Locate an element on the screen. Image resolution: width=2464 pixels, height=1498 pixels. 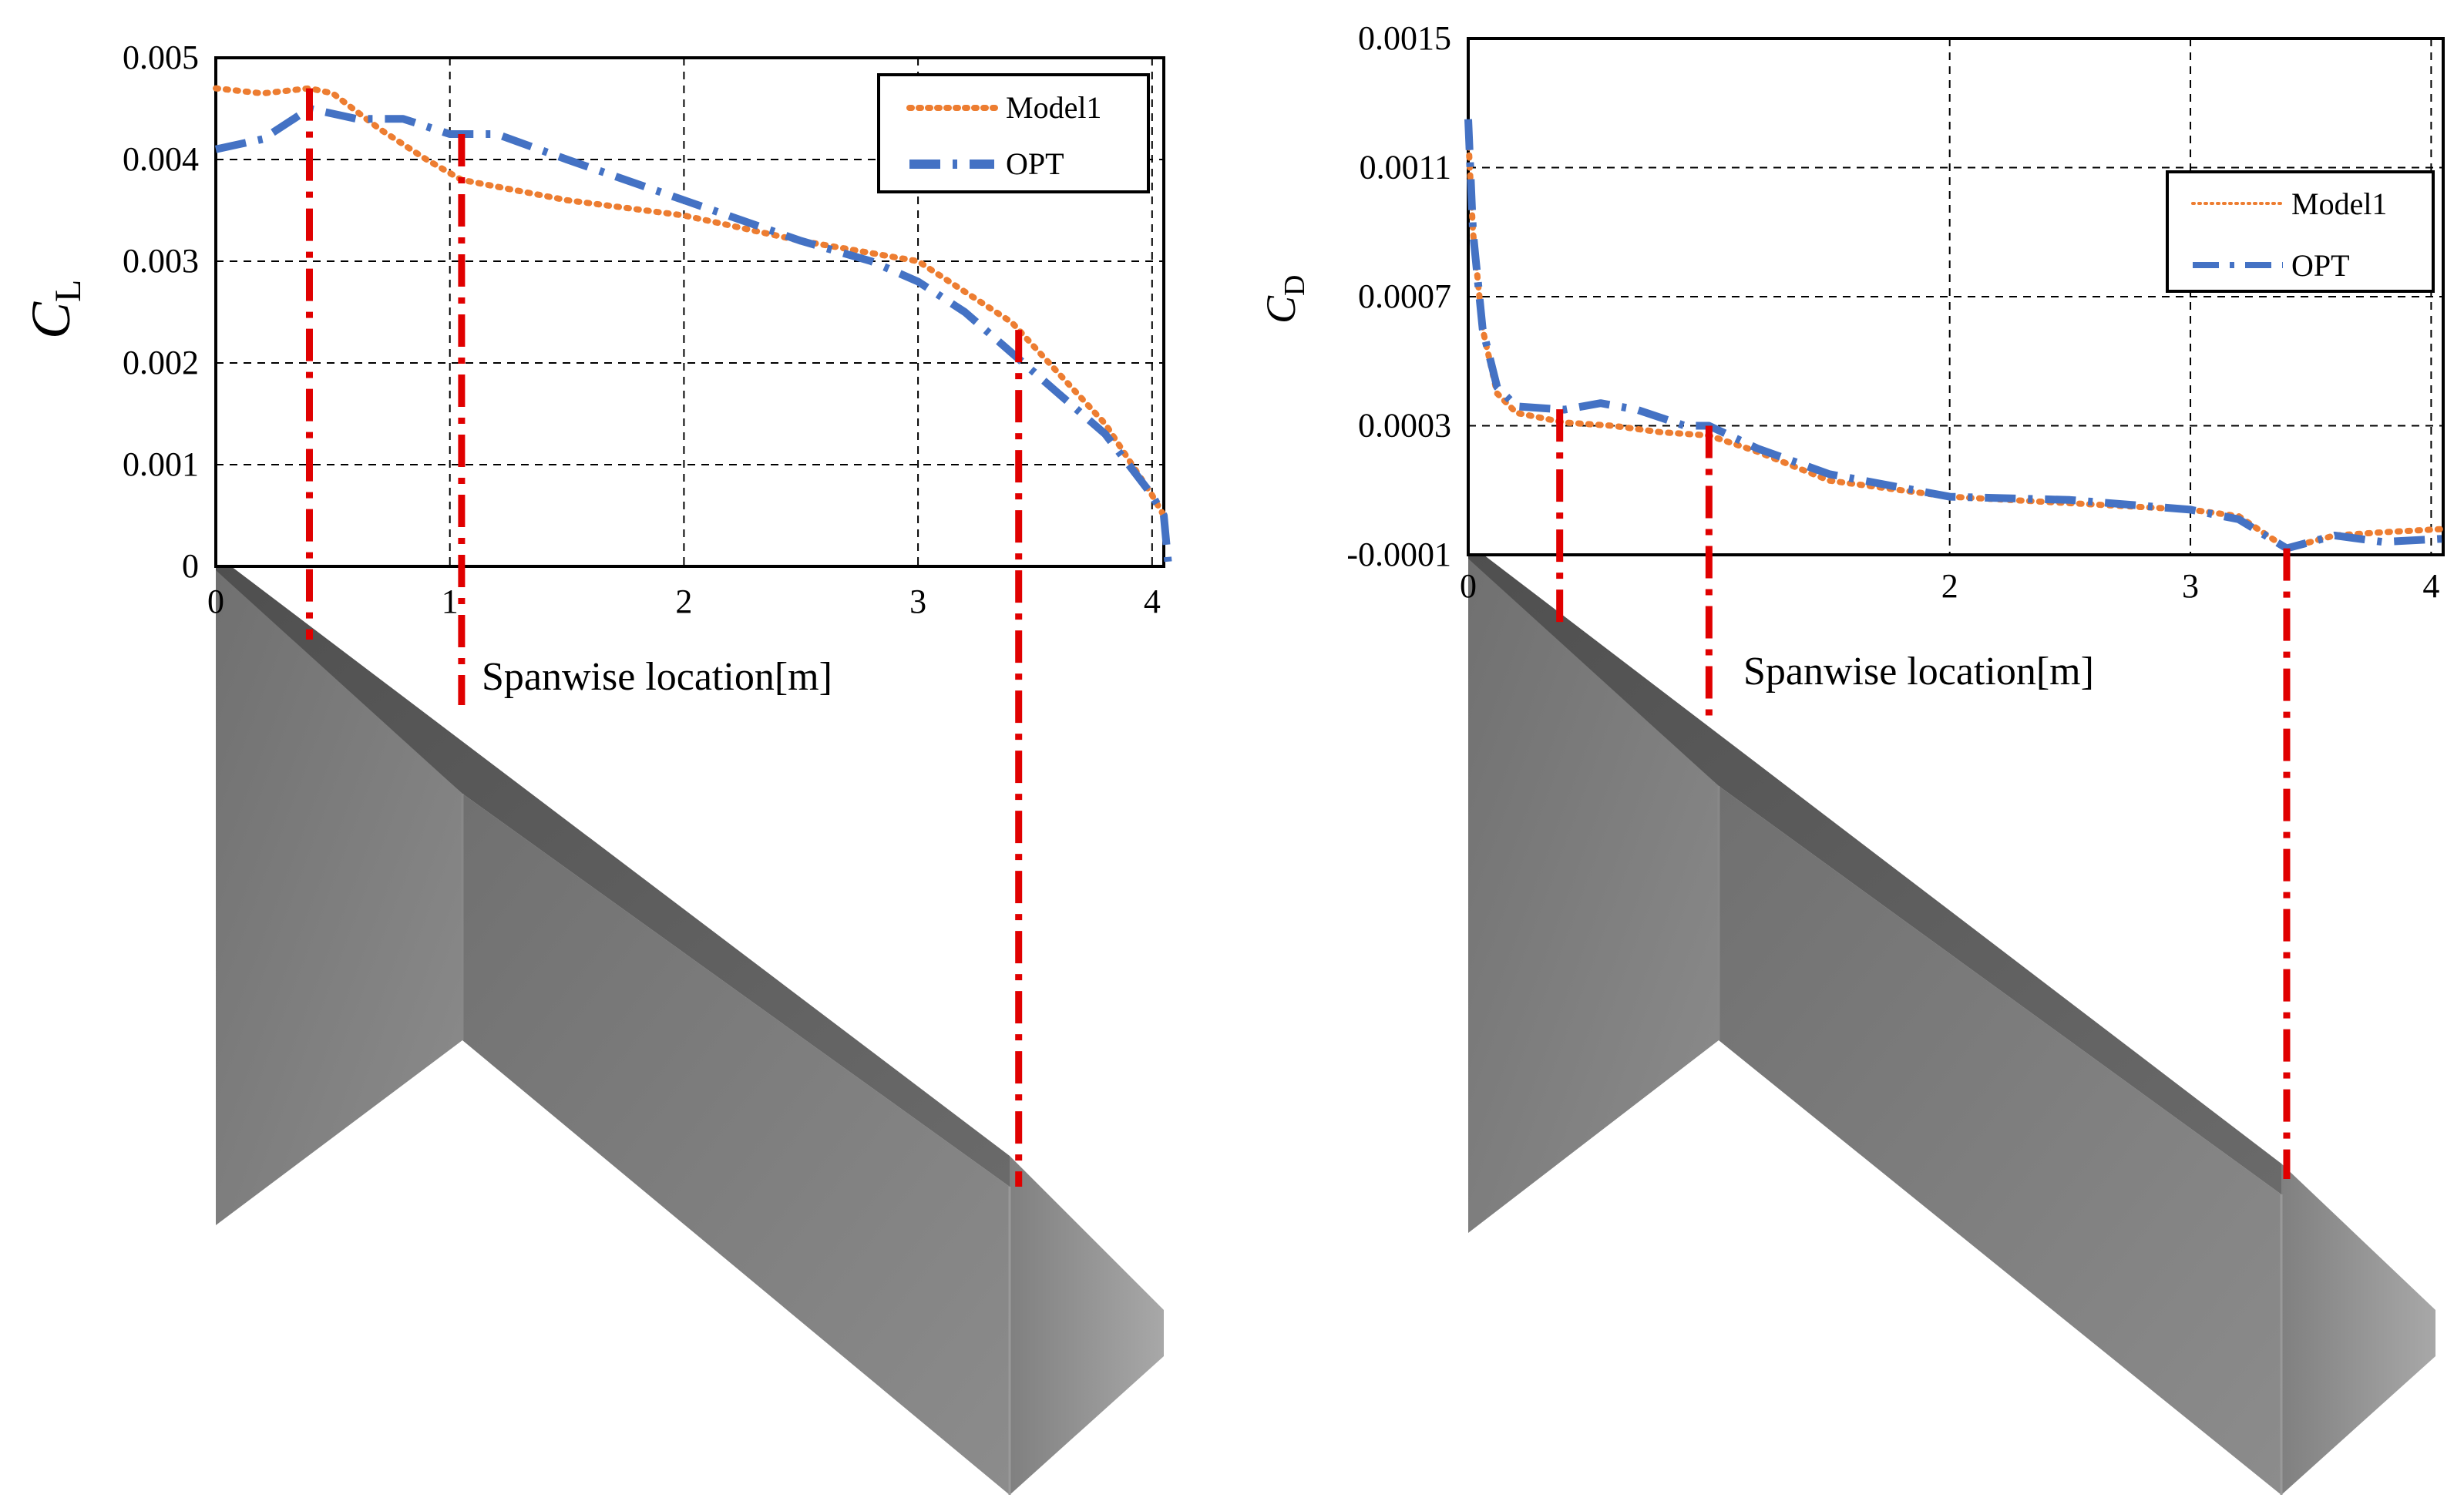
cd-x-tick-label: 3 is located at coordinates (2190, 586).